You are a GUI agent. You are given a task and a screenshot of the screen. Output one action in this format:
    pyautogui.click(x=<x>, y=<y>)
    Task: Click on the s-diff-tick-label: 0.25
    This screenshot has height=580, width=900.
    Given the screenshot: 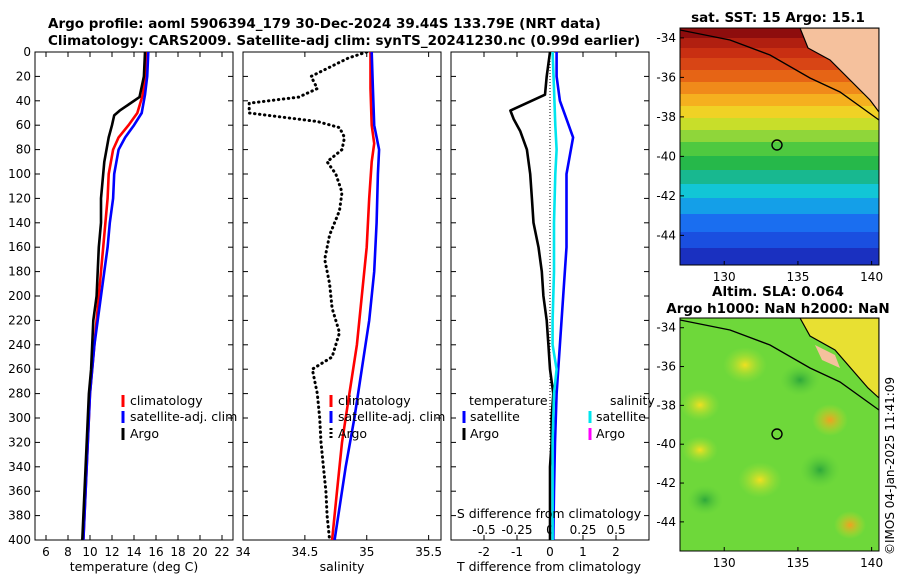 What is the action you would take?
    pyautogui.click(x=583, y=530)
    